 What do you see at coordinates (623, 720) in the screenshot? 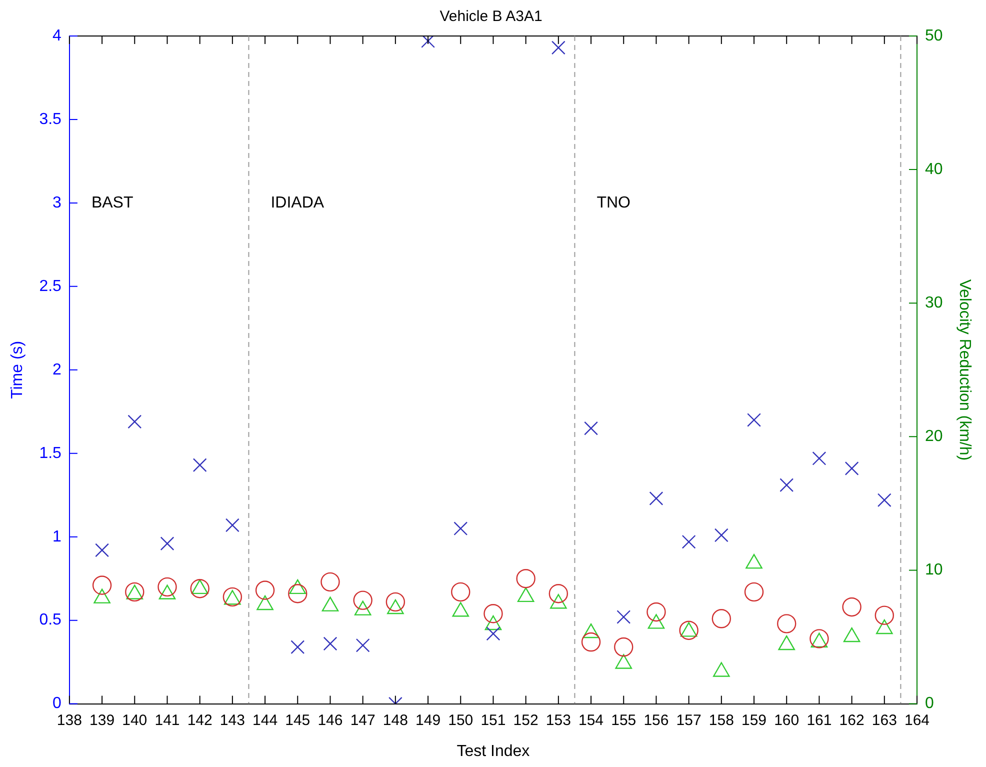
I see `x-tick-label: 155` at bounding box center [623, 720].